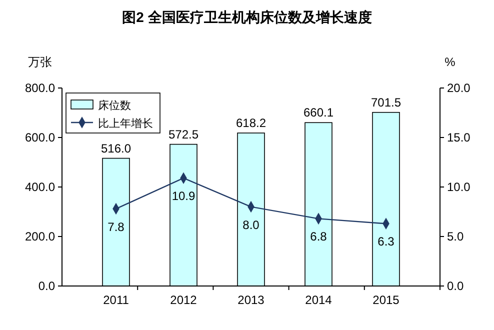  What do you see at coordinates (40, 62) in the screenshot?
I see `y-axis-title: 万张` at bounding box center [40, 62].